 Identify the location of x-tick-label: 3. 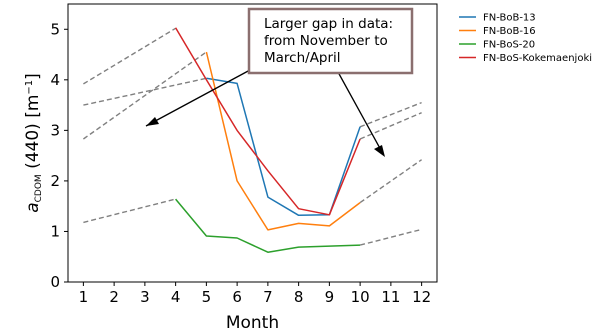
(145, 297).